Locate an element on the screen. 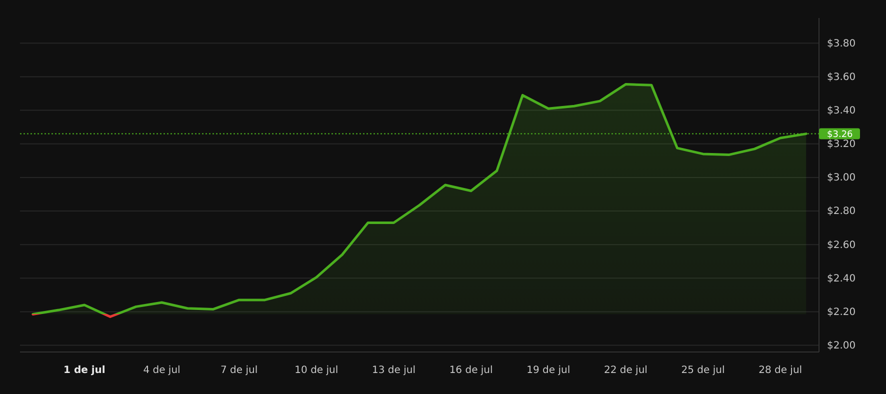 This screenshot has height=394, width=886. x-tick-label: 13 de jul is located at coordinates (394, 370).